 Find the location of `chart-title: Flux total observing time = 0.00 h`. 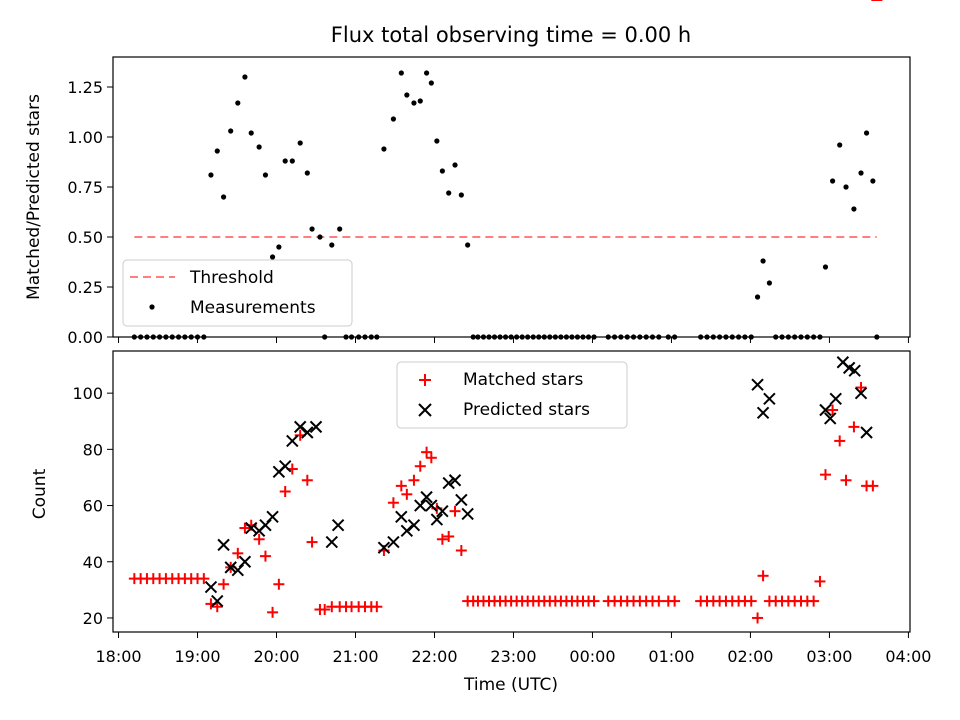

chart-title: Flux total observing time = 0.00 h is located at coordinates (511, 35).